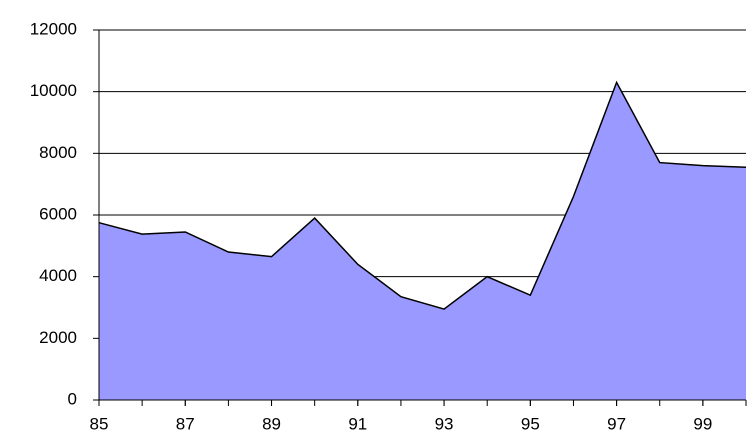  Describe the element at coordinates (616, 423) in the screenshot. I see `x-tick-label: 97` at that location.